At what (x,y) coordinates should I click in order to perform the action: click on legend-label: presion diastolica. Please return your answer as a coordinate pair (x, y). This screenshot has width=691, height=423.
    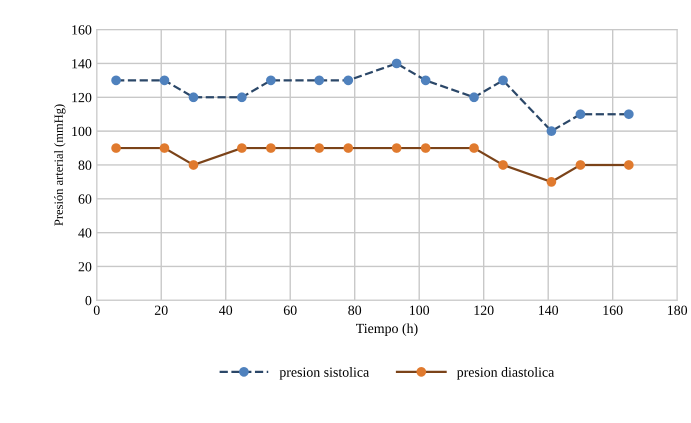
    Looking at the image, I should click on (505, 373).